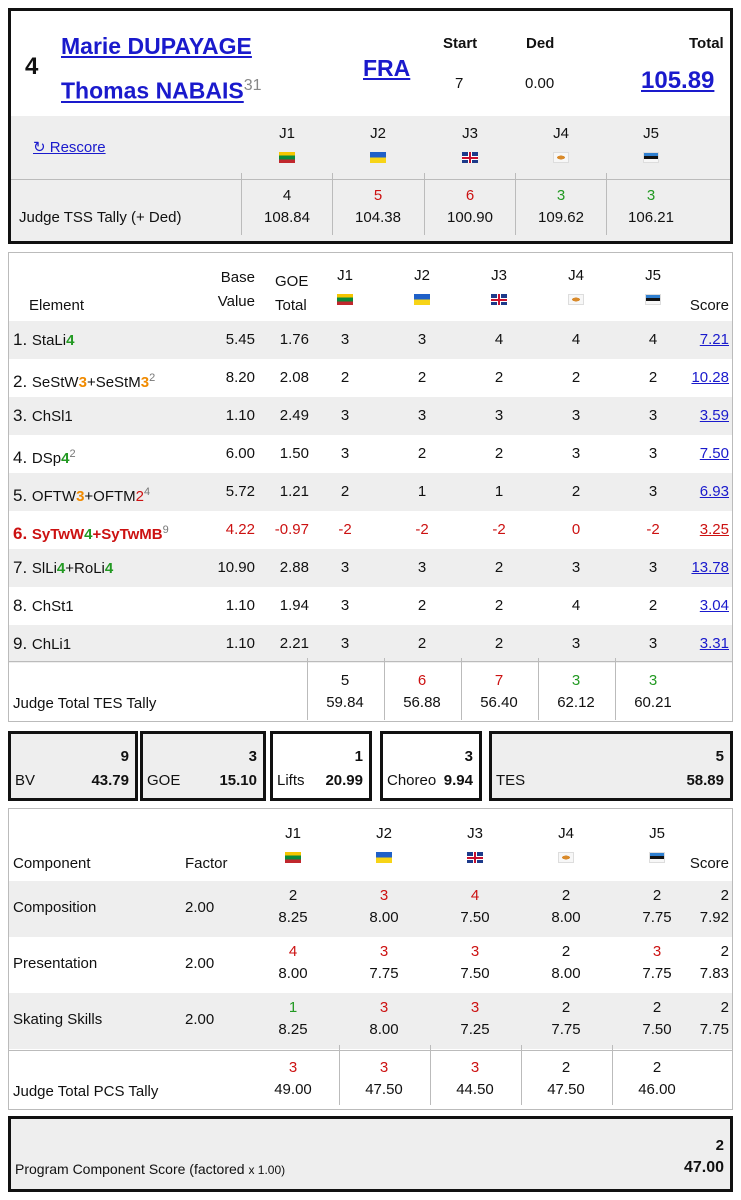  I want to click on tally-rank: 3, so click(651, 195).